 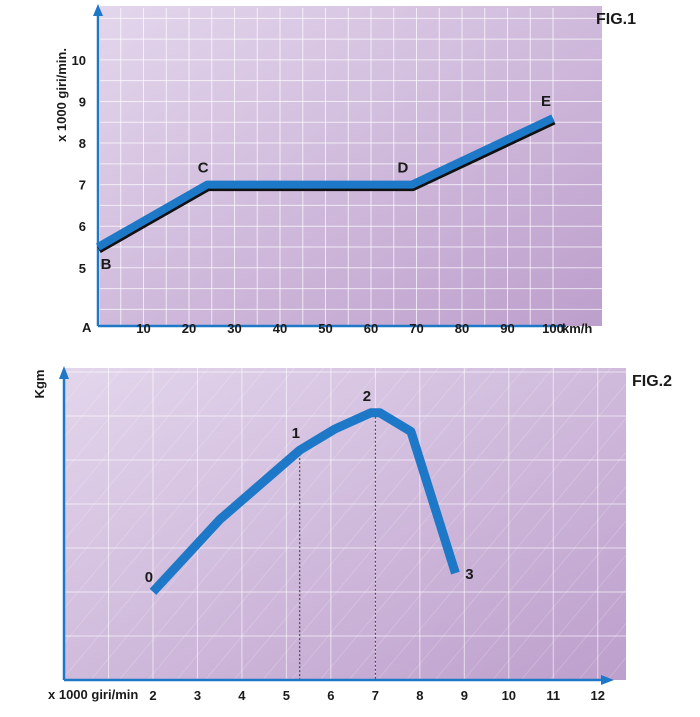 What do you see at coordinates (607, 680) in the screenshot?
I see `fig2-x-axis-arrow` at bounding box center [607, 680].